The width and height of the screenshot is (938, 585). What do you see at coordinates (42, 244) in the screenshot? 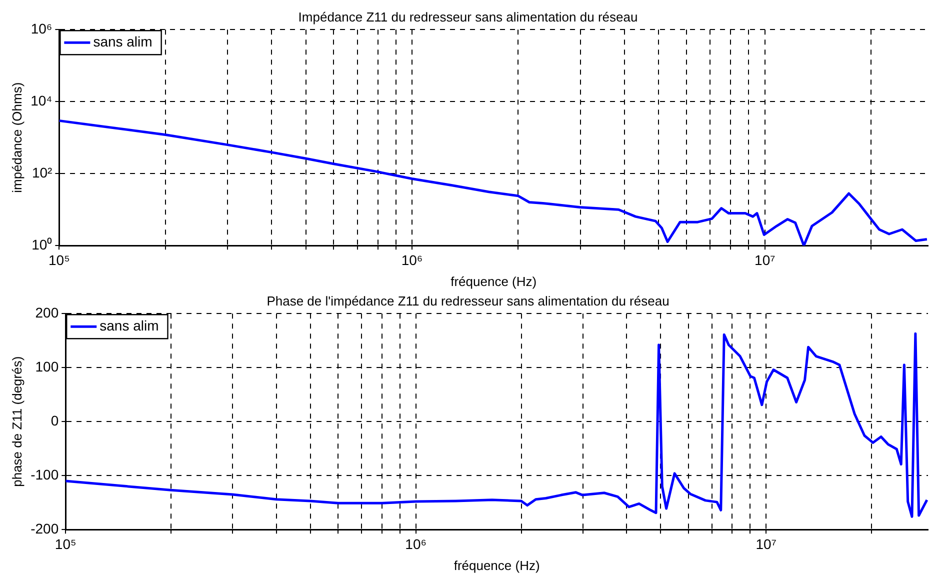
I see `y-tick-label: 10⁰` at bounding box center [42, 244].